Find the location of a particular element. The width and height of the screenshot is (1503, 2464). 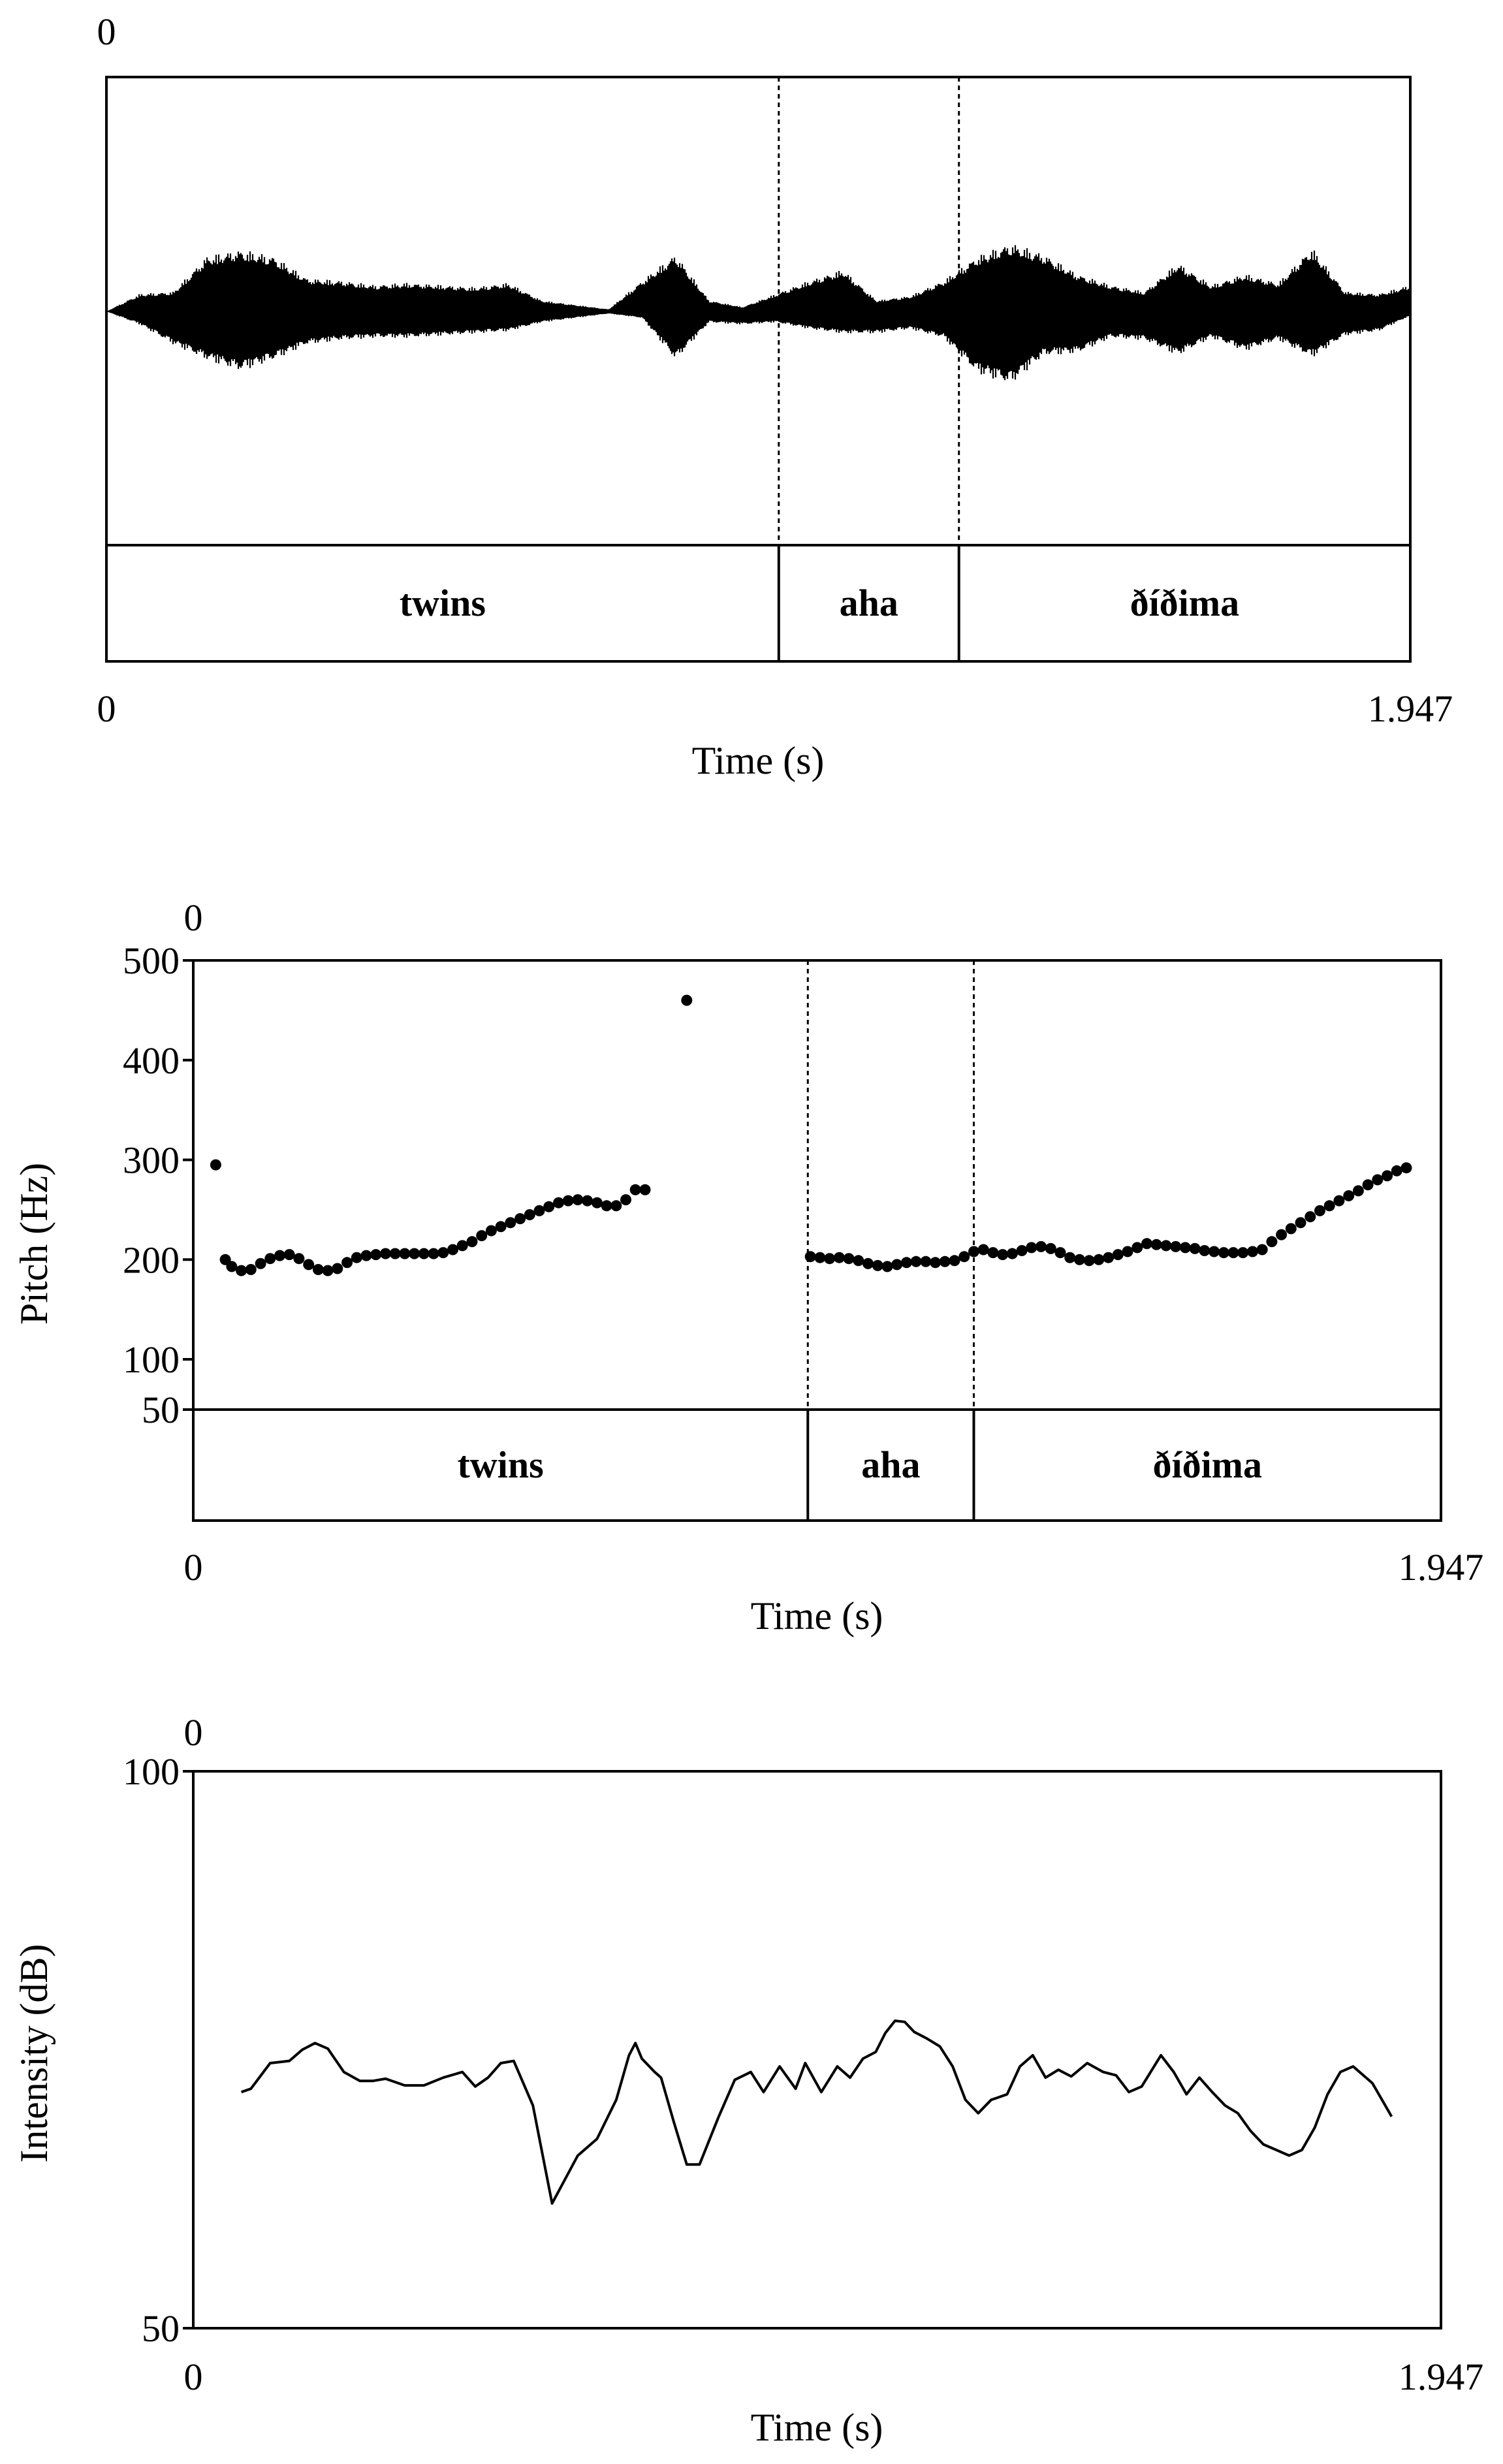

pitch-interval-didima: ðíðima is located at coordinates (1207, 1465).